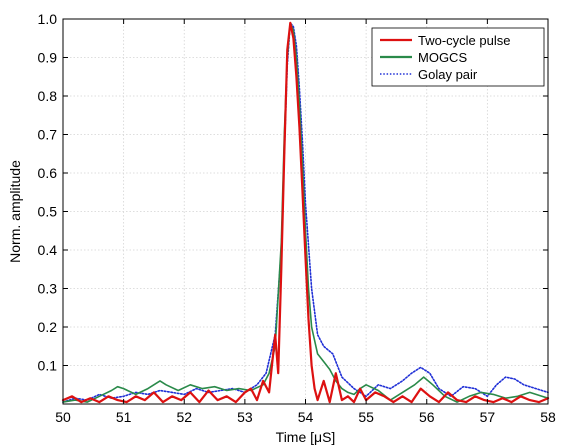 This screenshot has height=448, width=561. I want to click on legend-label: Golay pair, so click(448, 74).